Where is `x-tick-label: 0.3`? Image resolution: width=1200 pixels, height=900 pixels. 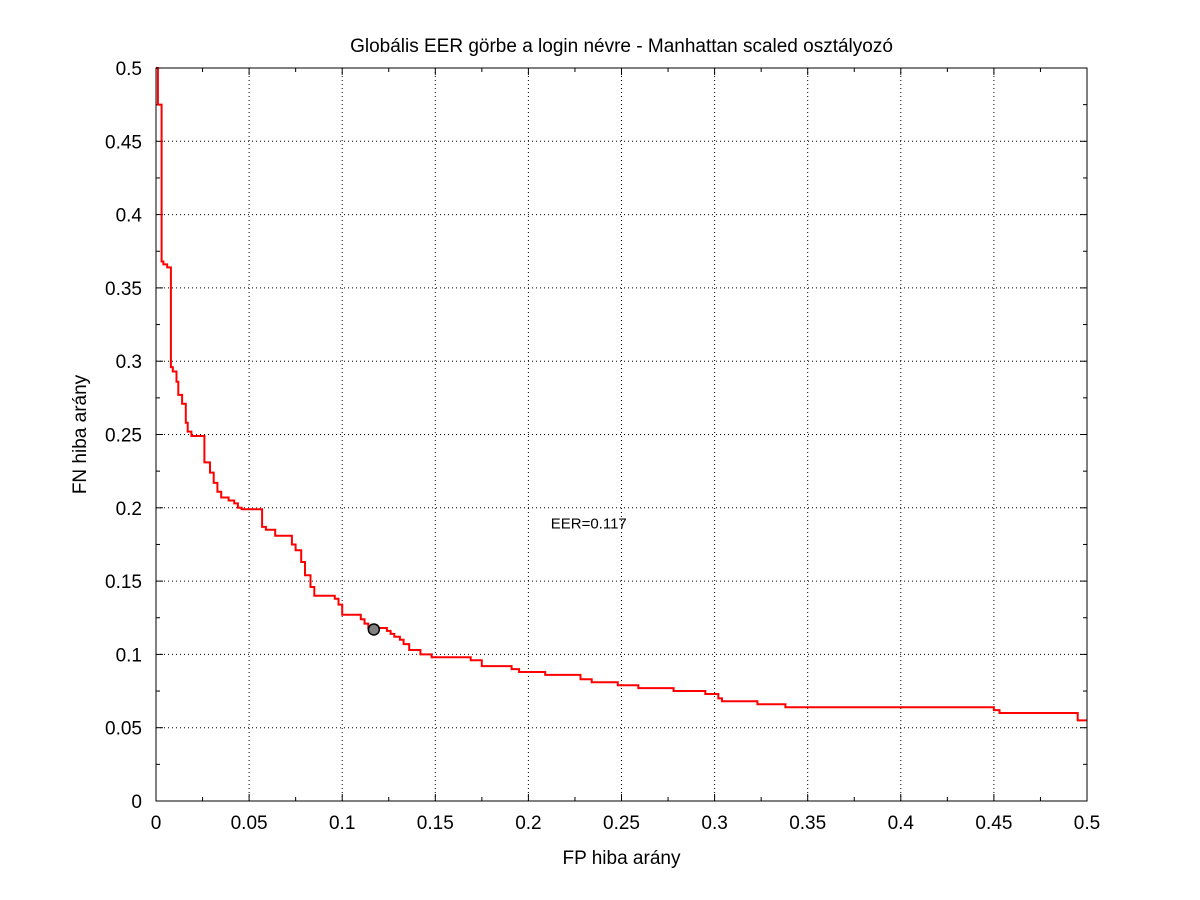
x-tick-label: 0.3 is located at coordinates (714, 823).